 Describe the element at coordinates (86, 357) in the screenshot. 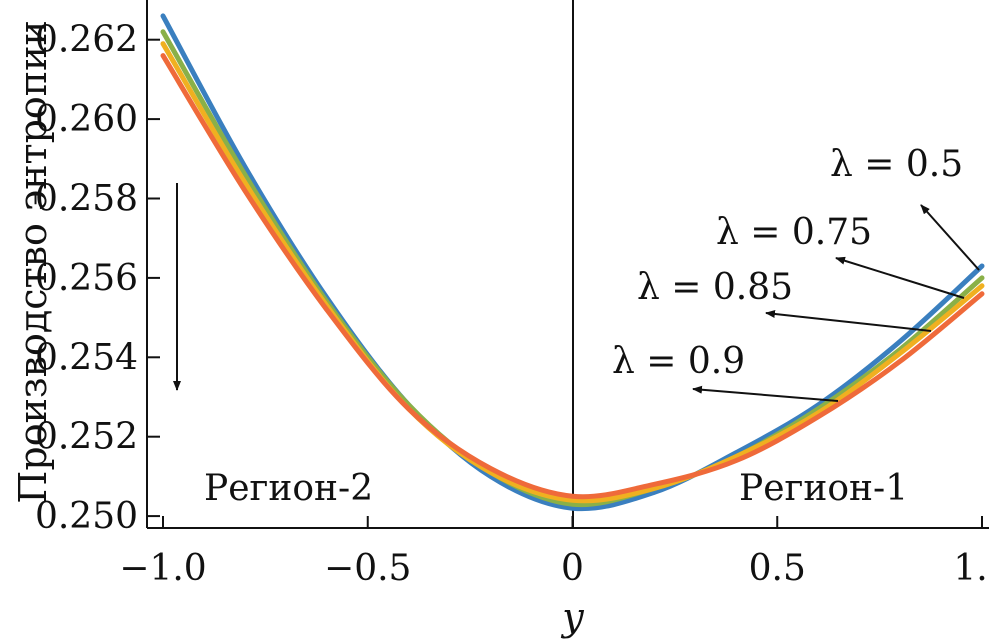

I see `y-tick-label: 0.254` at that location.